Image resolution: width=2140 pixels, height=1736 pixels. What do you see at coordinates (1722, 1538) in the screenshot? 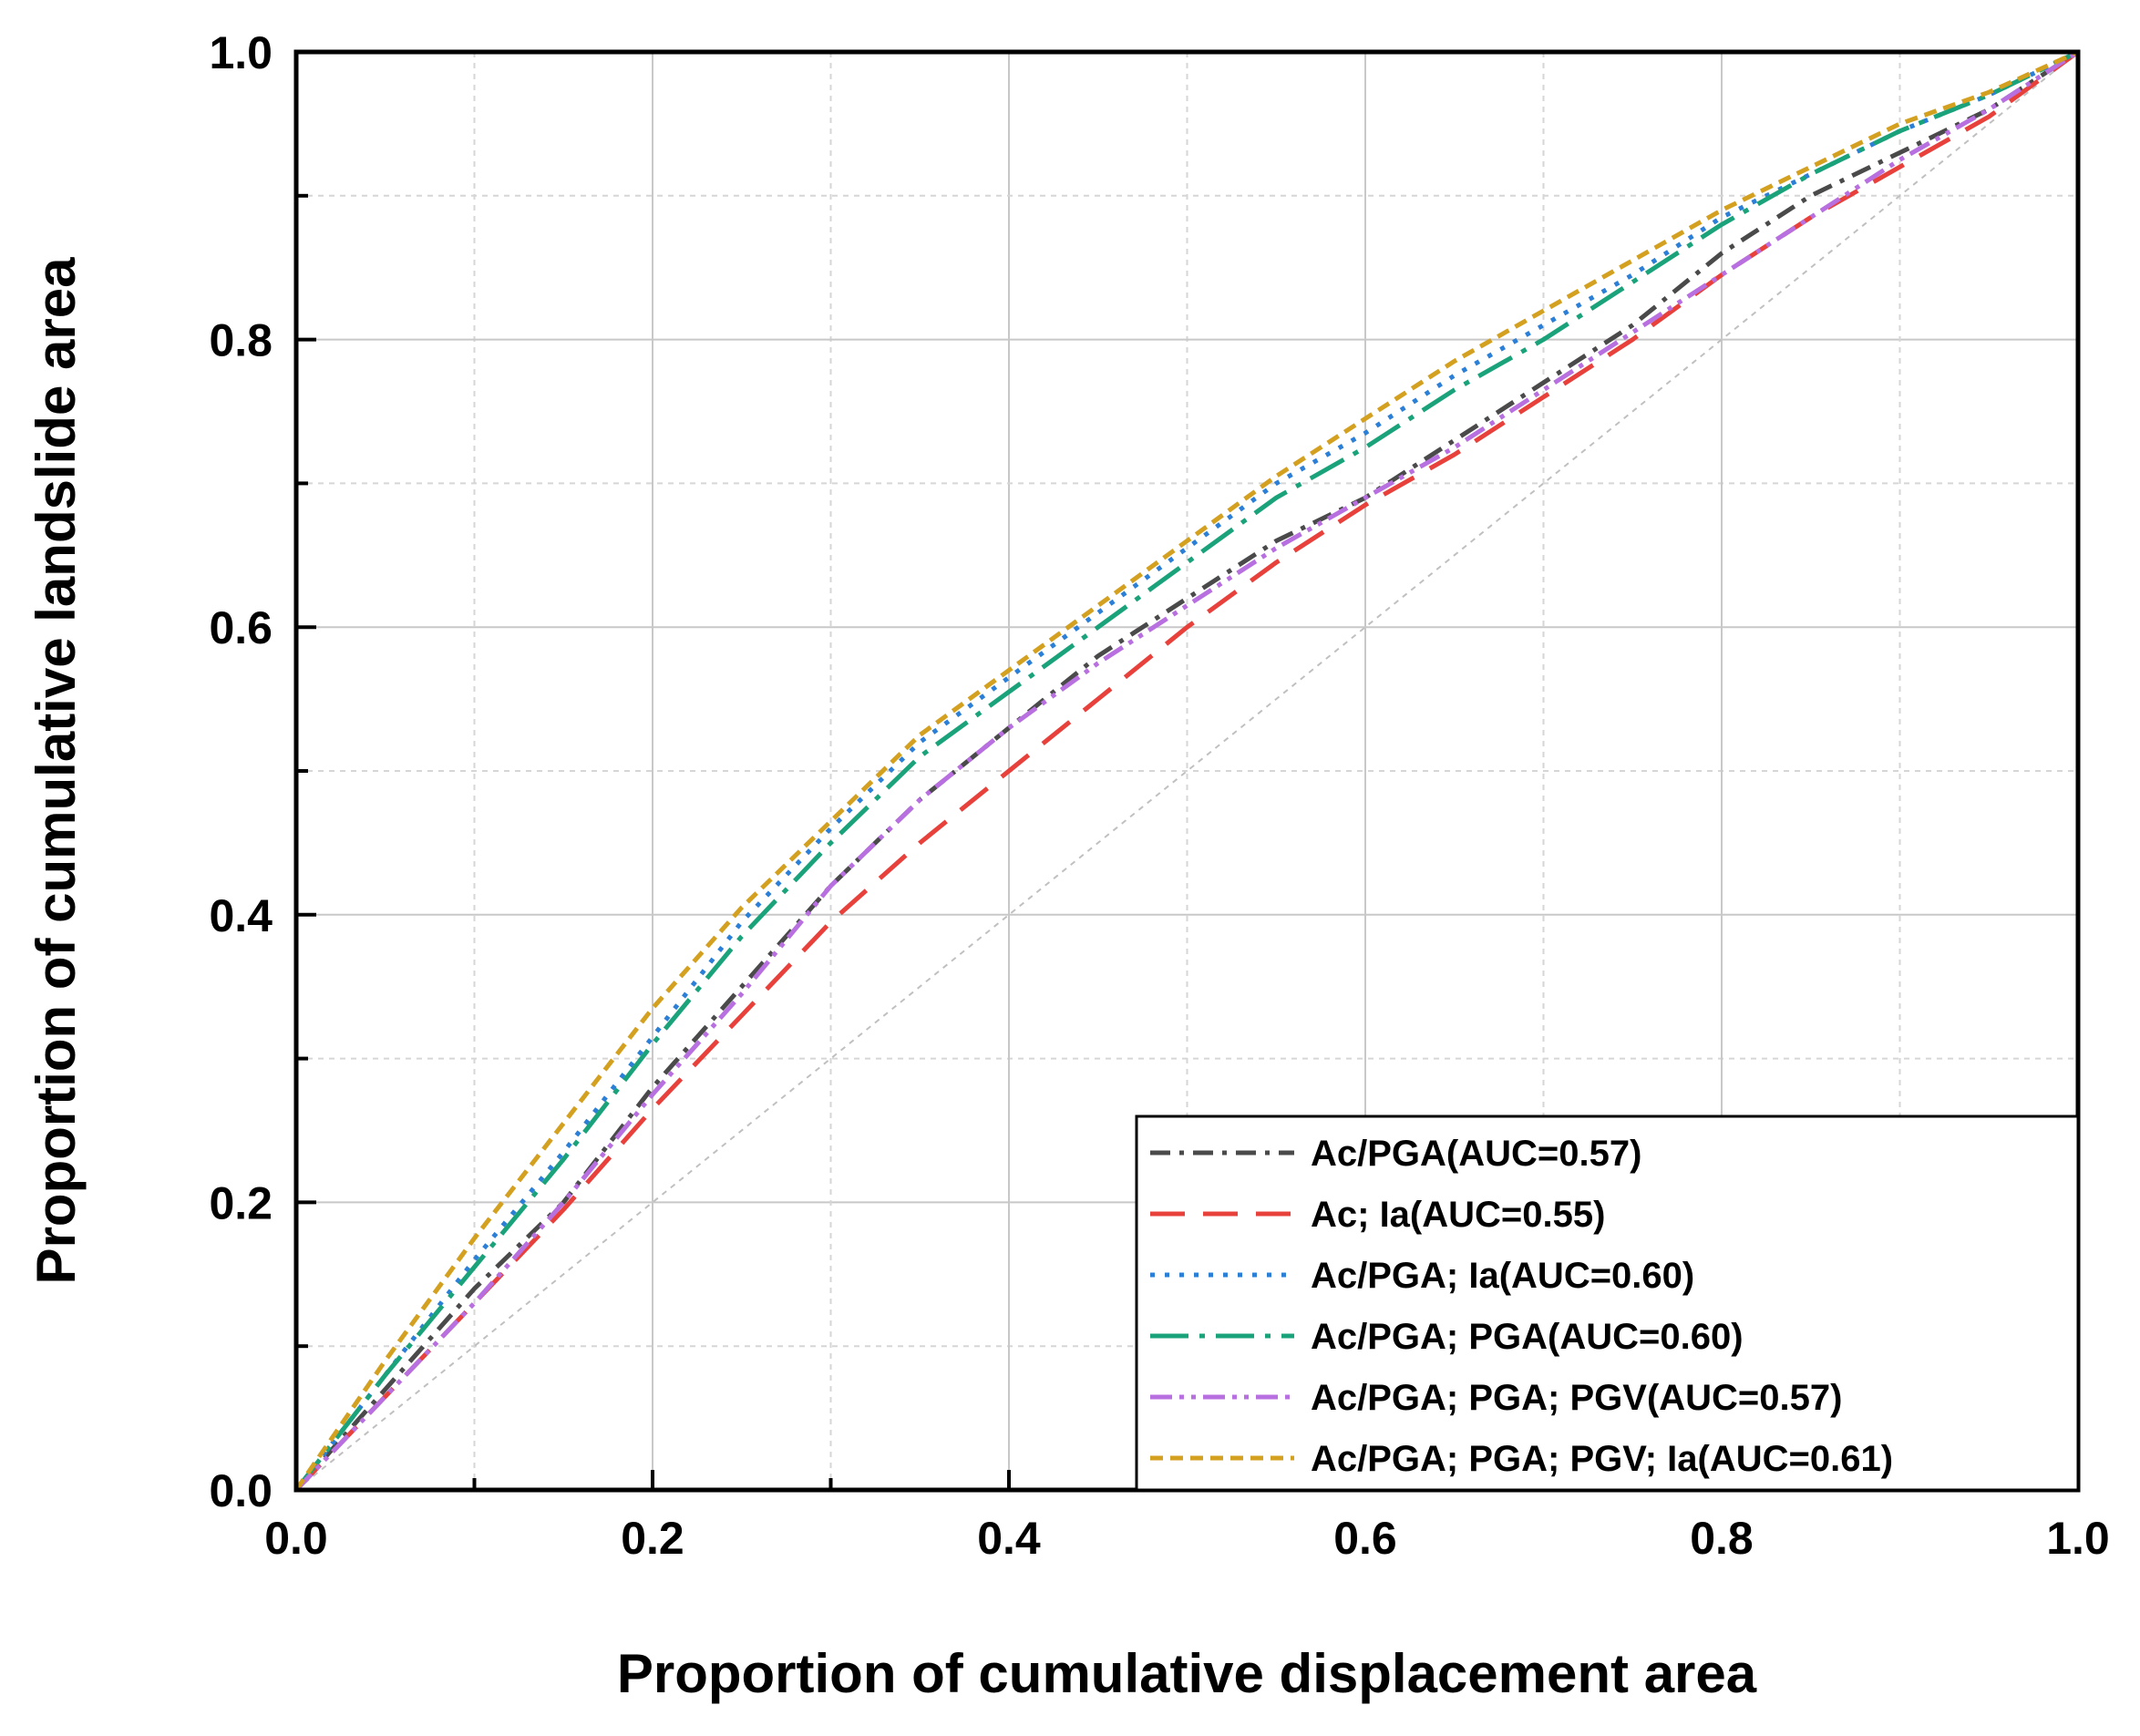
I see `x-tick-label: 0.8` at bounding box center [1722, 1538].